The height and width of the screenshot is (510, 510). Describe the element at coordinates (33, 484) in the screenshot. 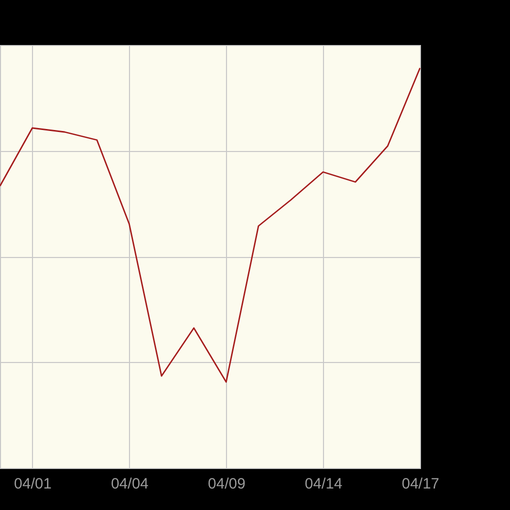

I see `x-tick-label: 04/01` at that location.